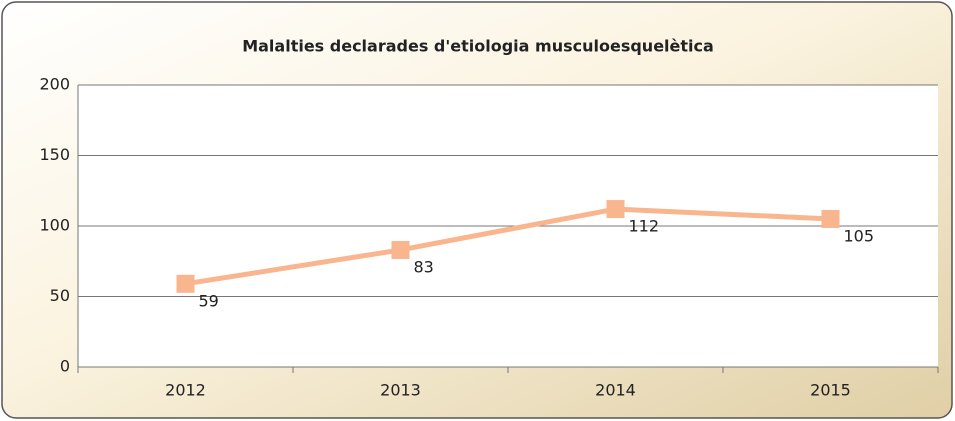 The width and height of the screenshot is (955, 421). What do you see at coordinates (65, 366) in the screenshot?
I see `y-tick-label: 0` at bounding box center [65, 366].